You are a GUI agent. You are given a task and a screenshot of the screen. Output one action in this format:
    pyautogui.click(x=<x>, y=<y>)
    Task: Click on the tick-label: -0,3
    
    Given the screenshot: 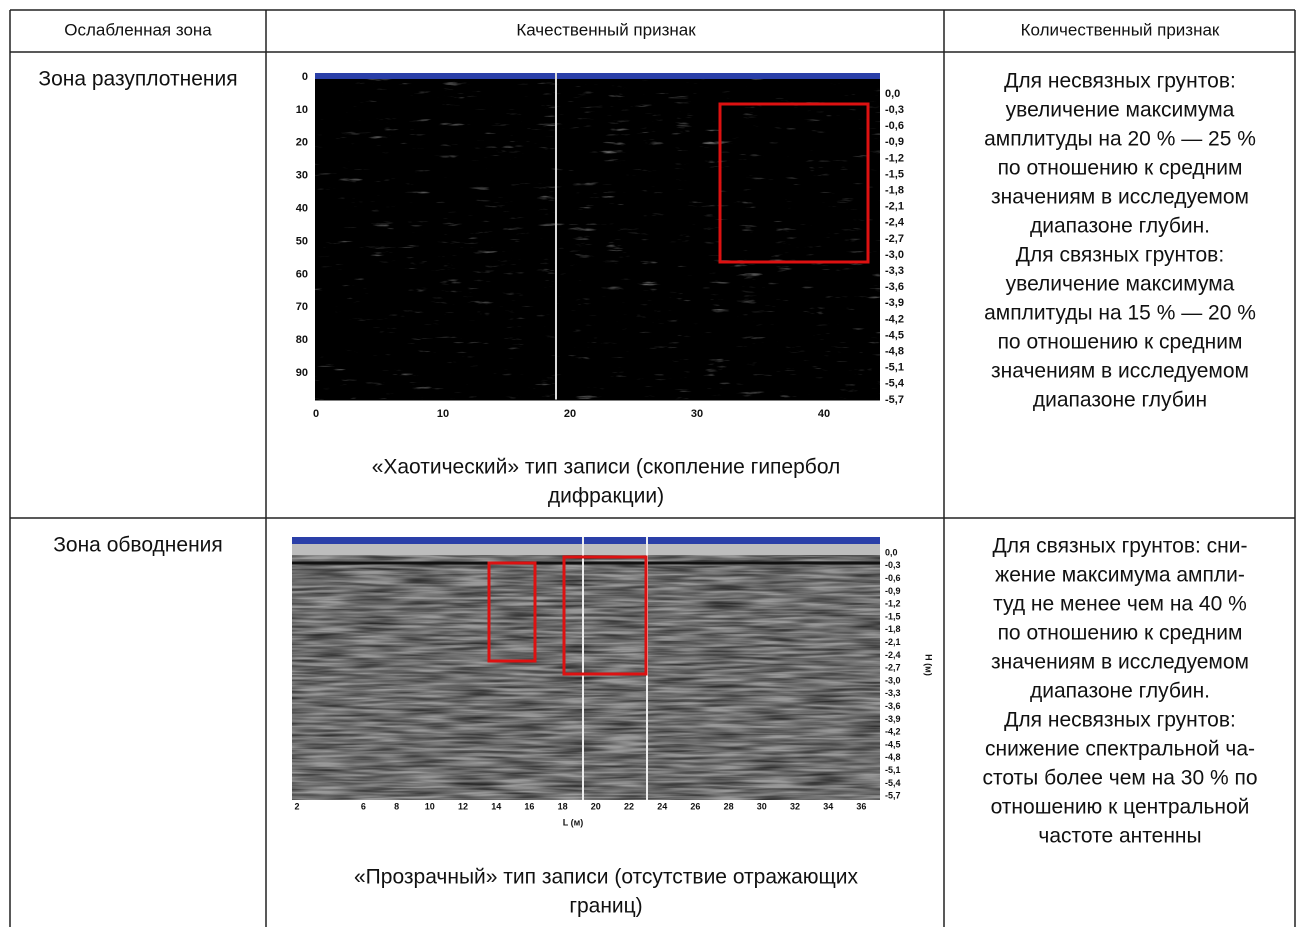 What is the action you would take?
    pyautogui.click(x=893, y=565)
    